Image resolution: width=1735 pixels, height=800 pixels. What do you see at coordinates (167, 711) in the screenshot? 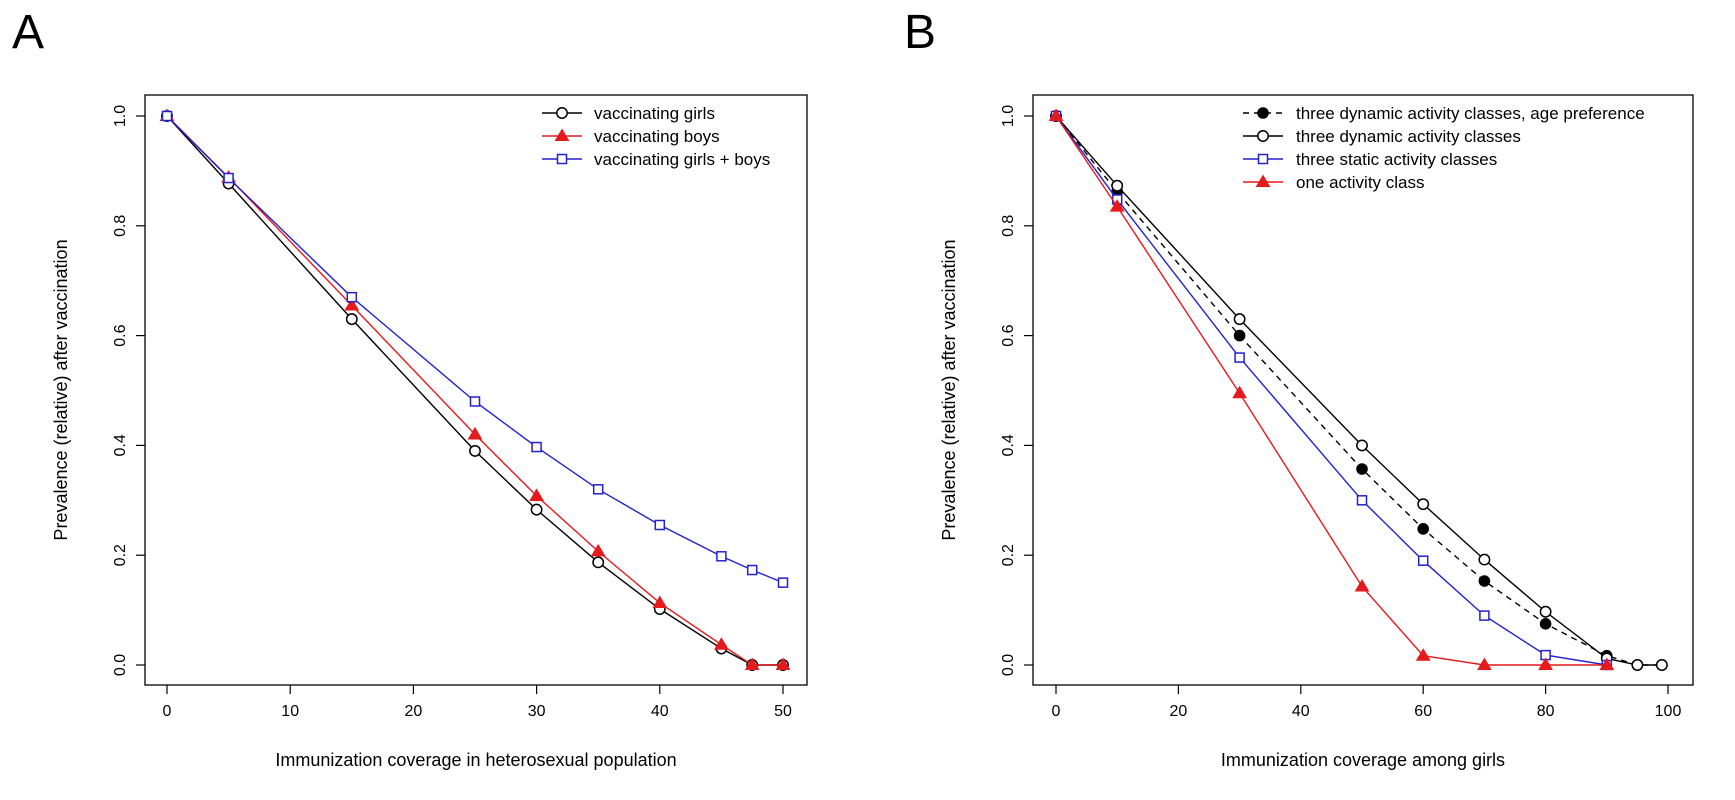
I see `x-tick-label-a: 0` at bounding box center [167, 711].